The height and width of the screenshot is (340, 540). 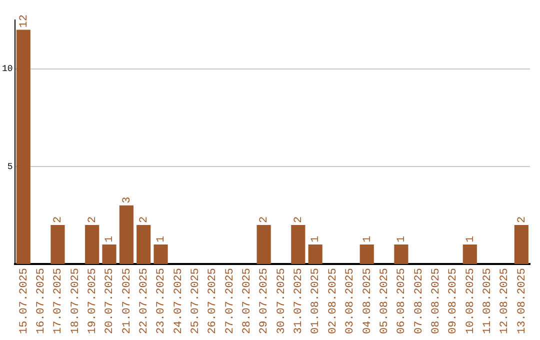 What do you see at coordinates (436, 301) in the screenshot?
I see `x-tick-label: 08.08.2025` at bounding box center [436, 301].